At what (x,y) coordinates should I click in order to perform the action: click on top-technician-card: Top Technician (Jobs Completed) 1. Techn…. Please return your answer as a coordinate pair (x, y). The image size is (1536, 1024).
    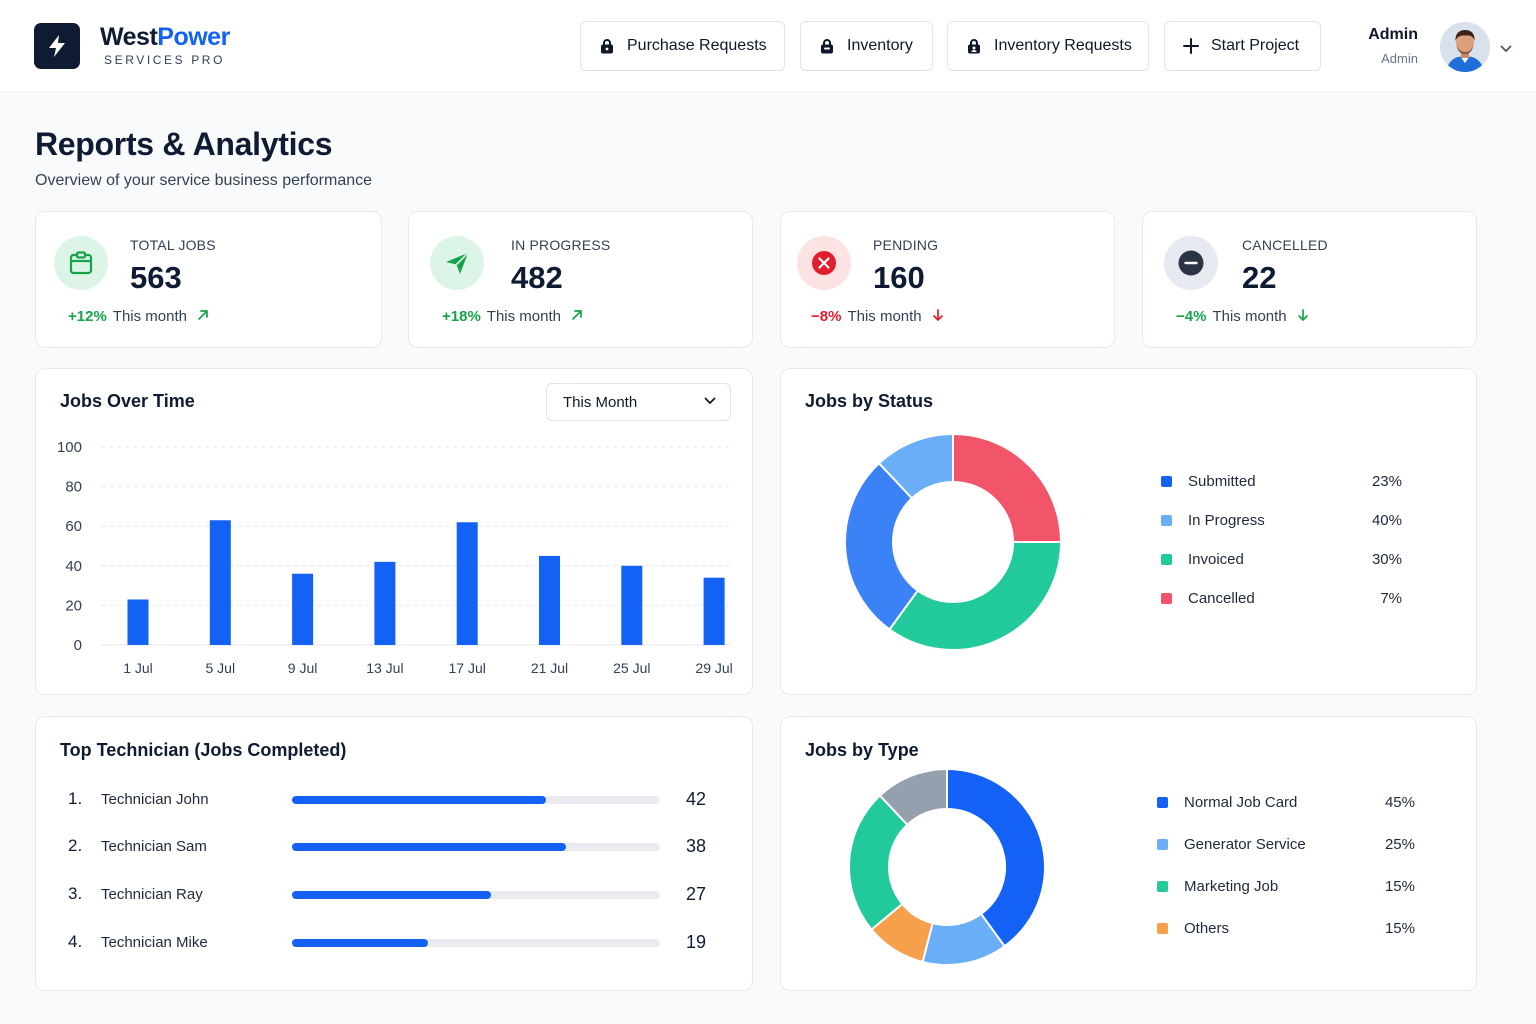
    Looking at the image, I should click on (394, 853).